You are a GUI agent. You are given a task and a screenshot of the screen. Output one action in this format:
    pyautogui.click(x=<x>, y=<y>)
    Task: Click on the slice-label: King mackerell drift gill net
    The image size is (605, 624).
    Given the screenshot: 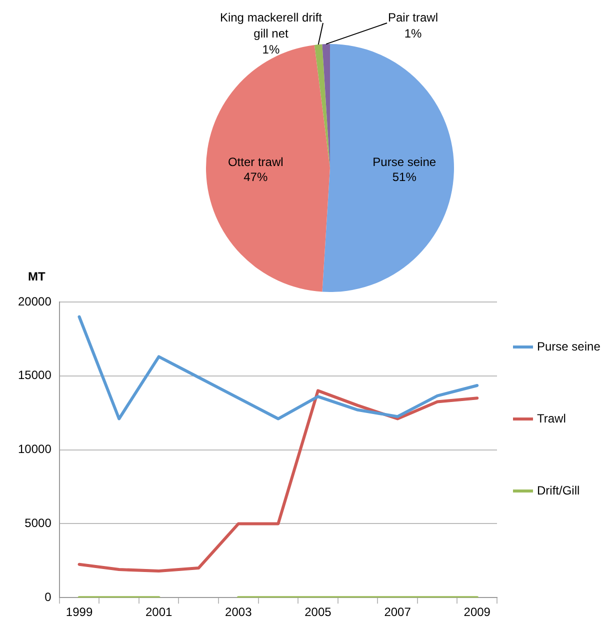 What is the action you would take?
    pyautogui.click(x=271, y=25)
    